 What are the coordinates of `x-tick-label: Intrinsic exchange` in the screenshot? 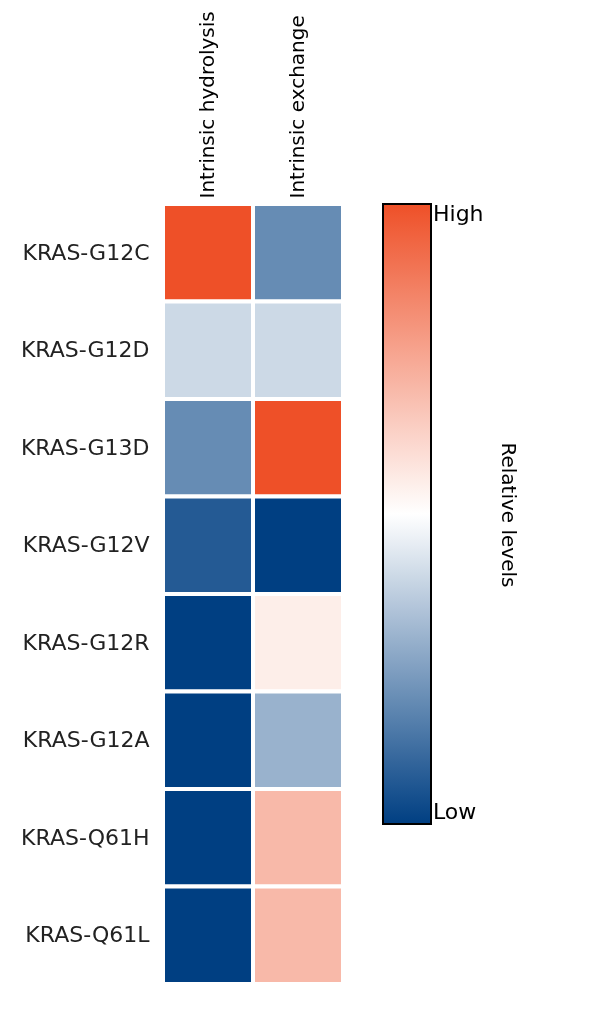 It's located at (297, 107).